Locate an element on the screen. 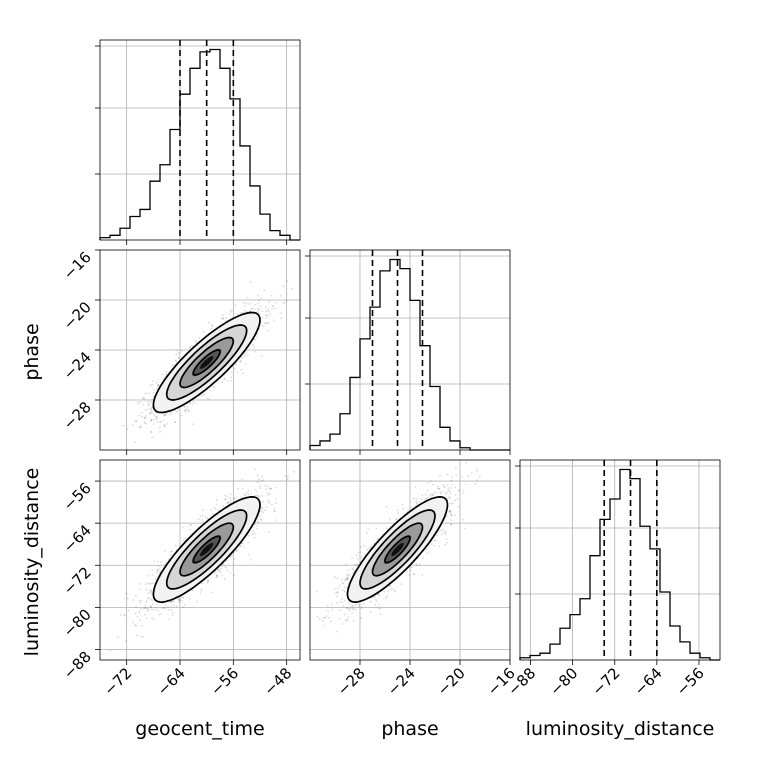  scatter-panel-phase-luminosity-distance is located at coordinates (410, 560).